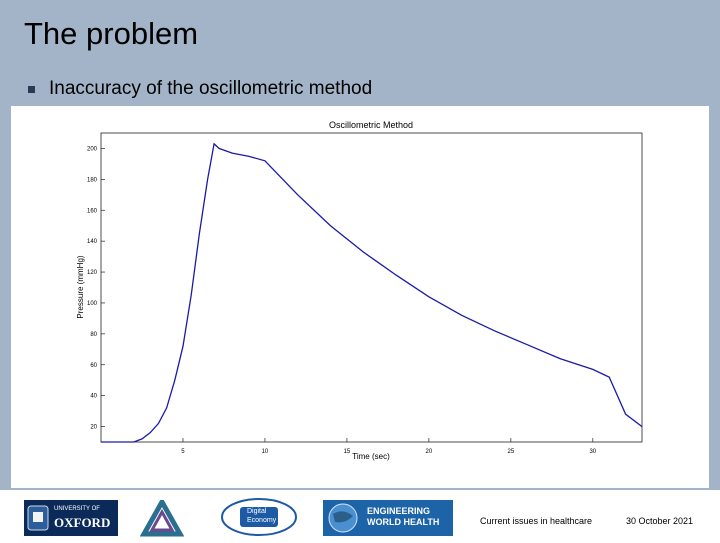 The height and width of the screenshot is (543, 720). Describe the element at coordinates (262, 520) in the screenshot. I see `digital-economy-line2: Economy` at that location.